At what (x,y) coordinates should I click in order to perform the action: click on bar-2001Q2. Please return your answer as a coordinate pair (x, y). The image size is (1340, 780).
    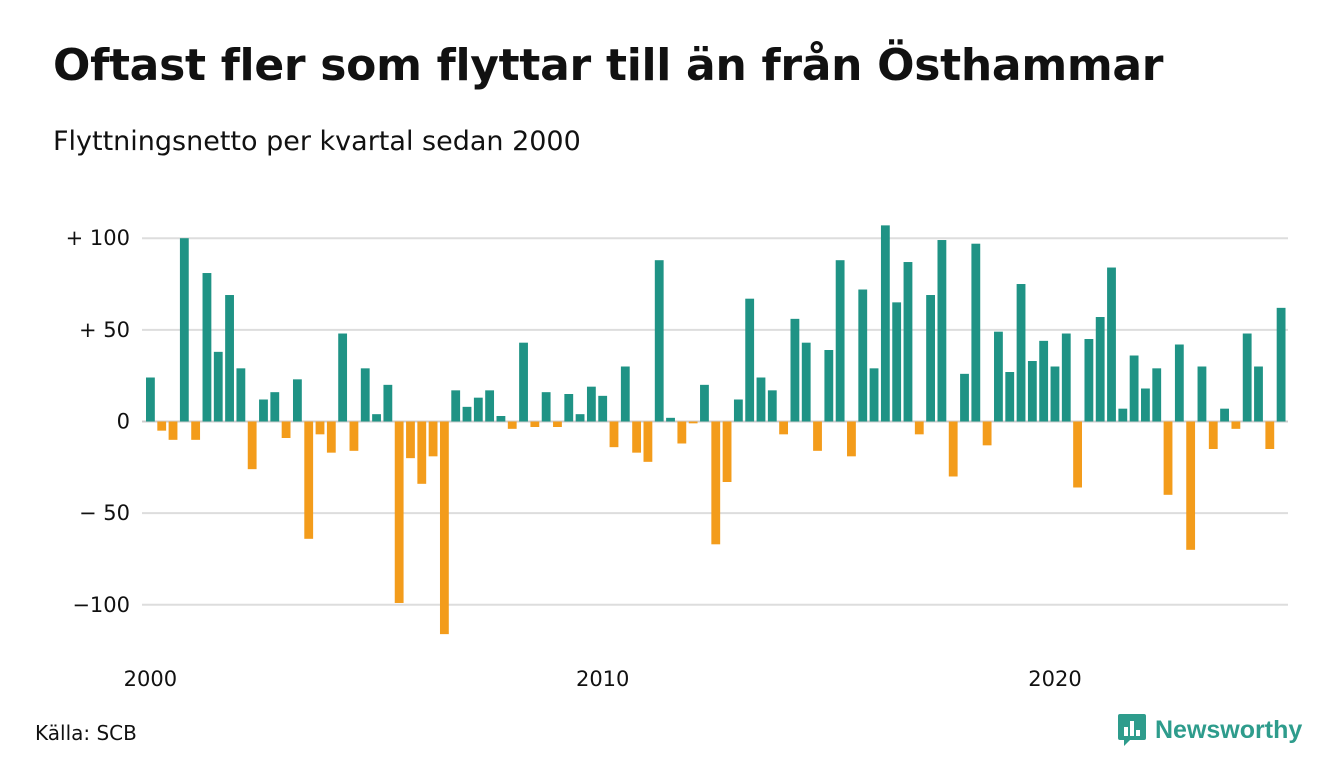
    Looking at the image, I should click on (207, 347).